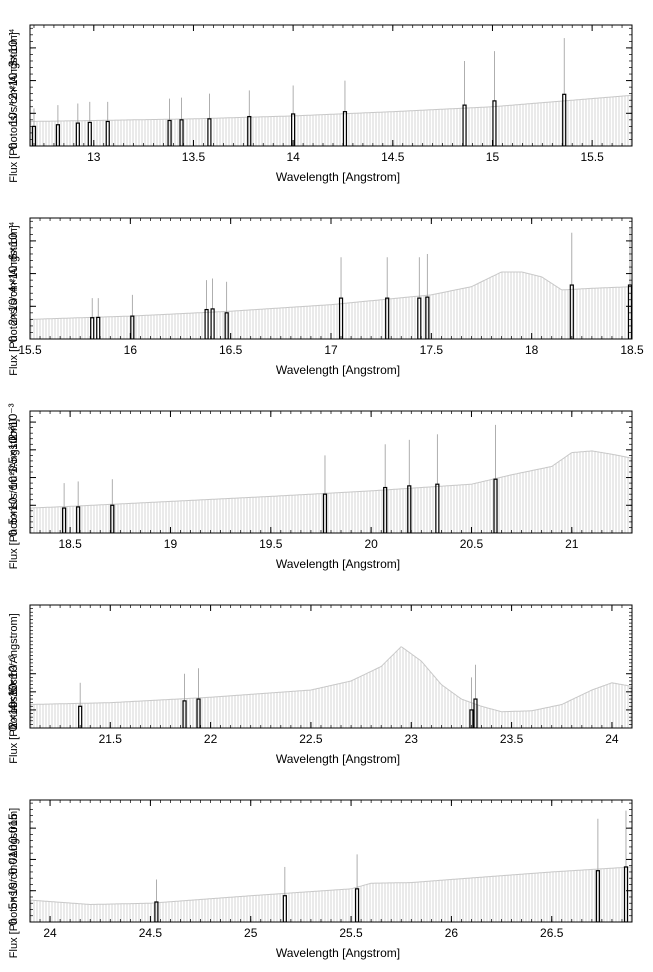  What do you see at coordinates (194, 157) in the screenshot?
I see `x-tick-label: 13.5` at bounding box center [194, 157].